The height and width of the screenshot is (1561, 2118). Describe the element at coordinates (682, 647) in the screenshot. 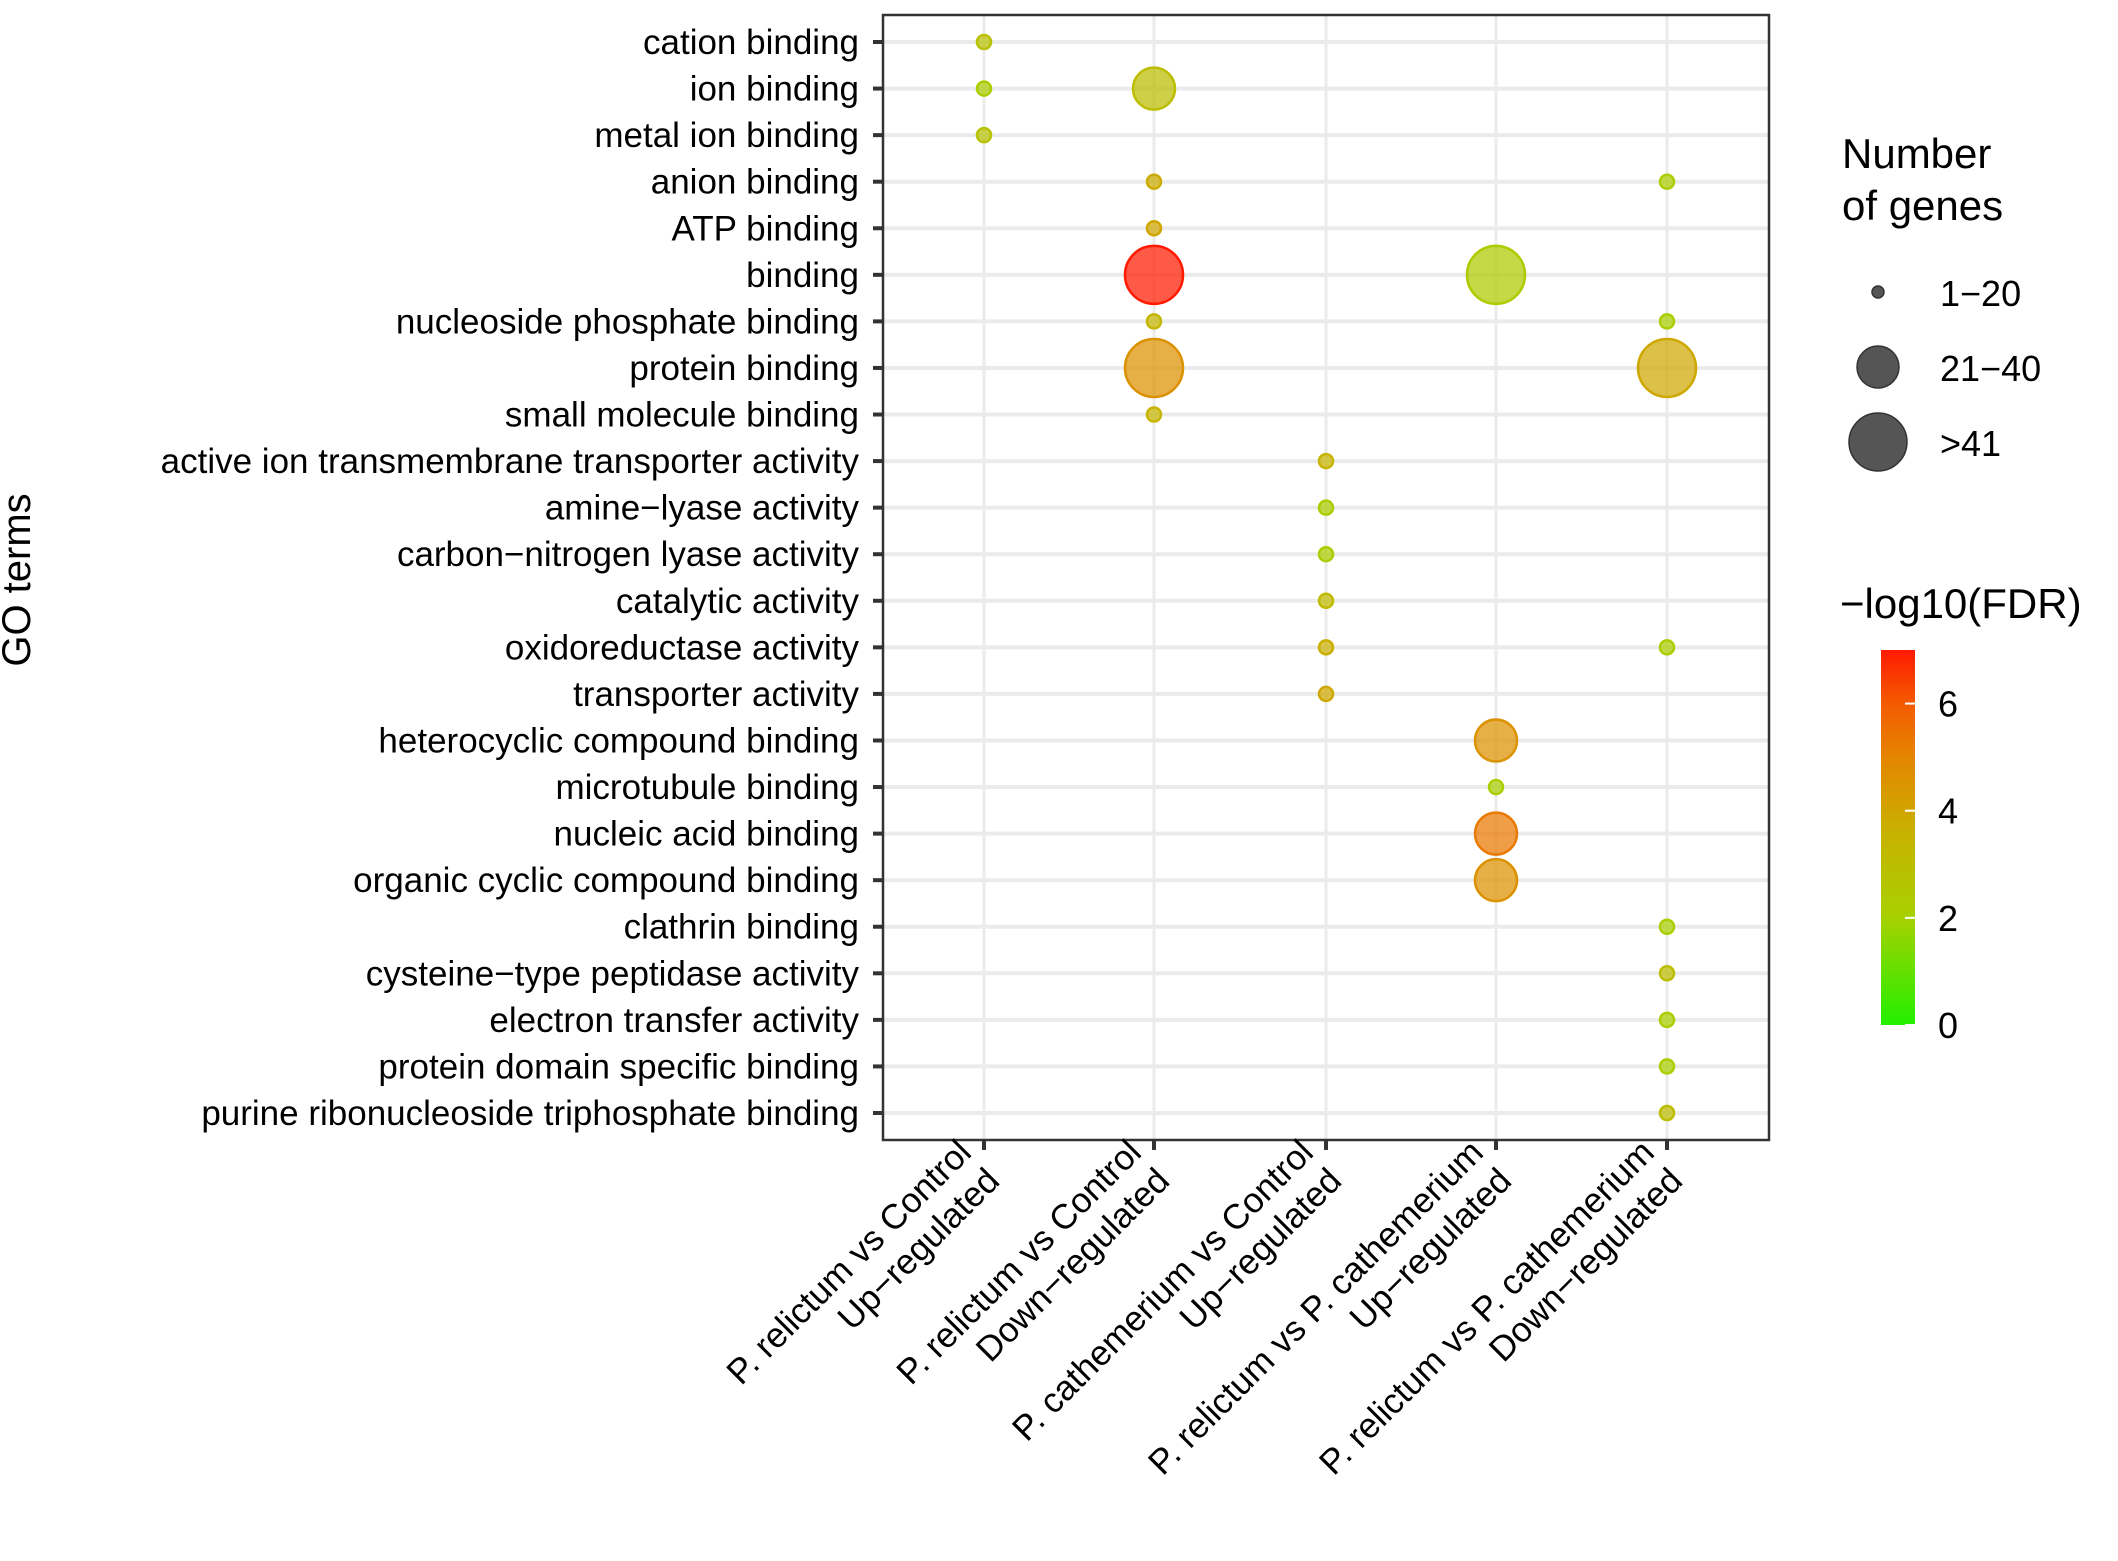

I see `y-tick-label: oxidoreductase activity` at that location.